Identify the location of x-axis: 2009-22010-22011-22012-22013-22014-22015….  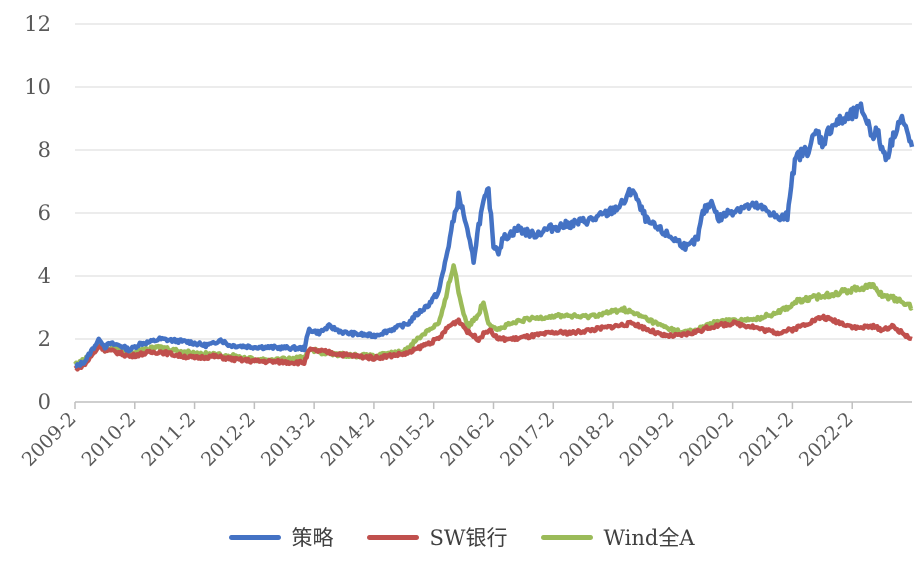
(465, 436).